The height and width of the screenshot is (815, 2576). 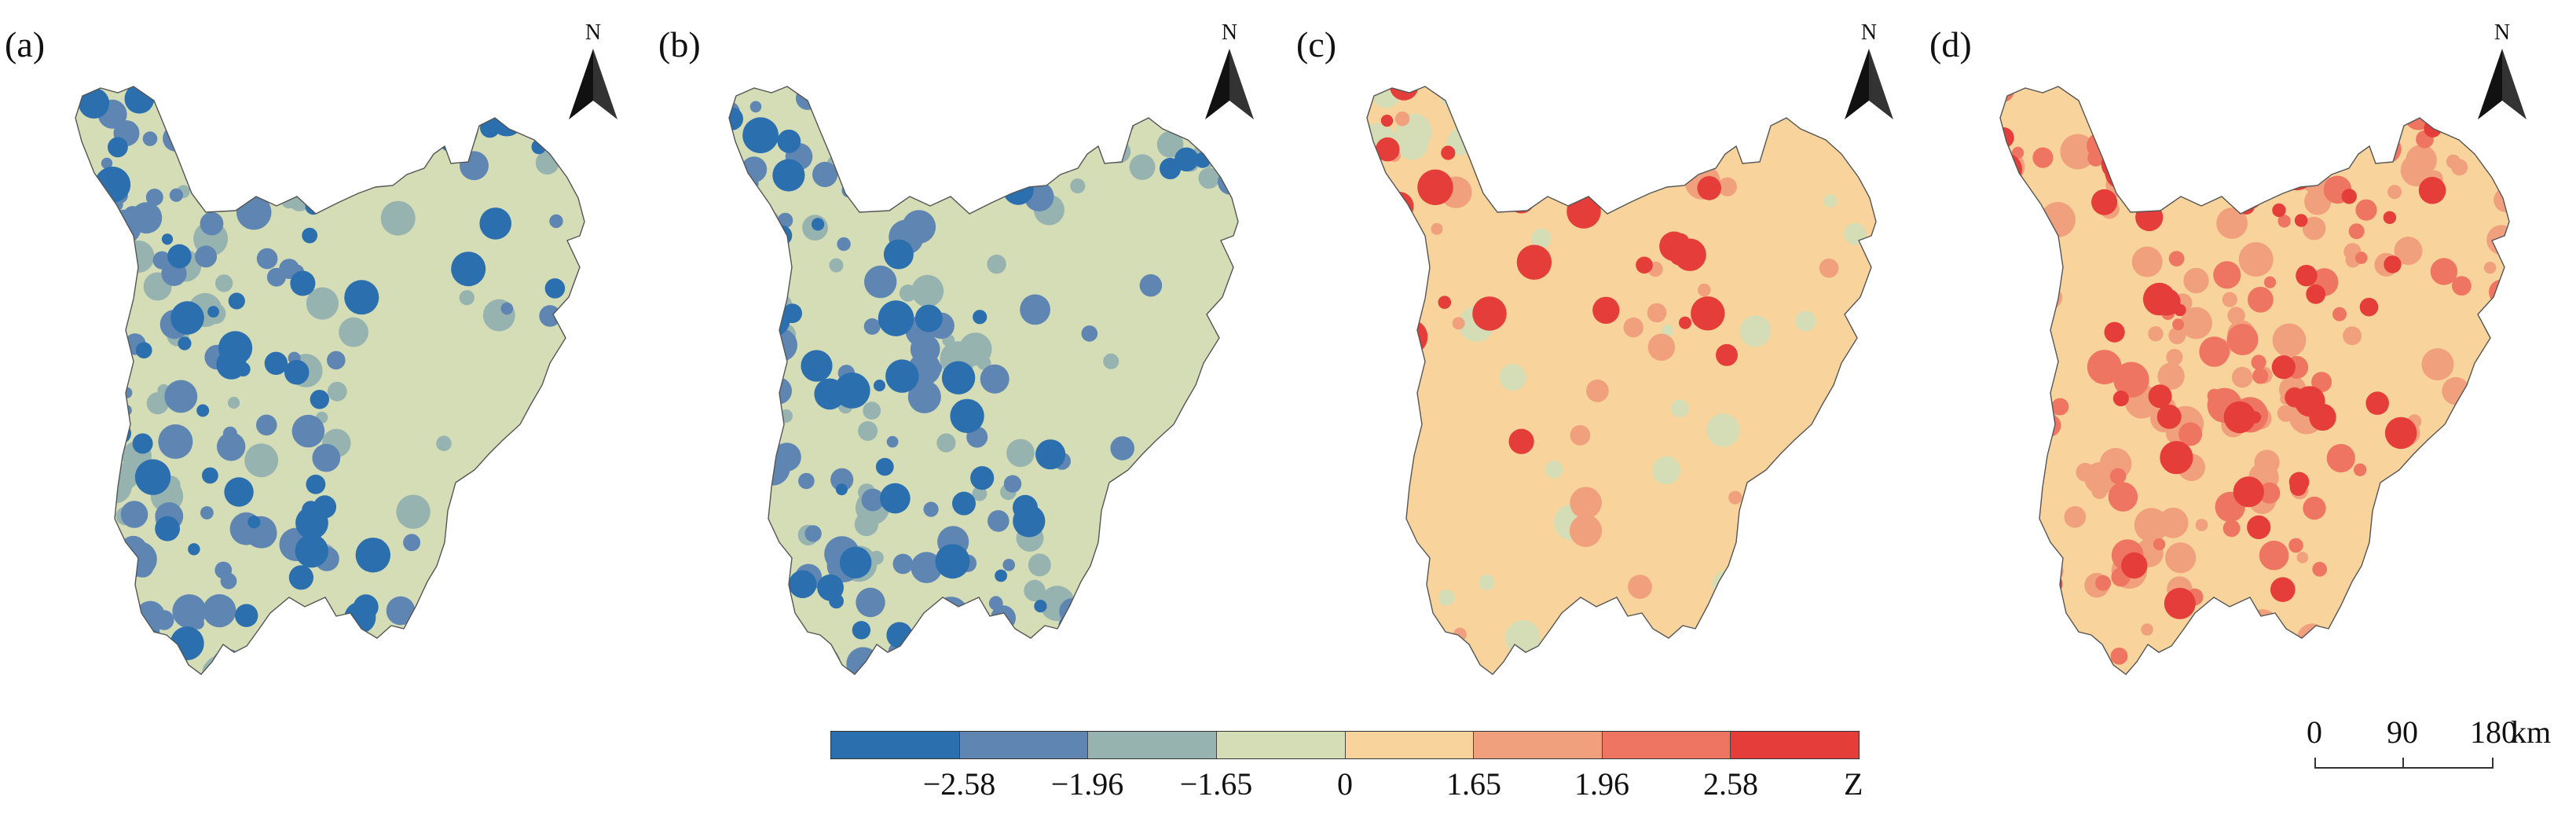 I want to click on legend-tick: −2.58, so click(x=959, y=784).